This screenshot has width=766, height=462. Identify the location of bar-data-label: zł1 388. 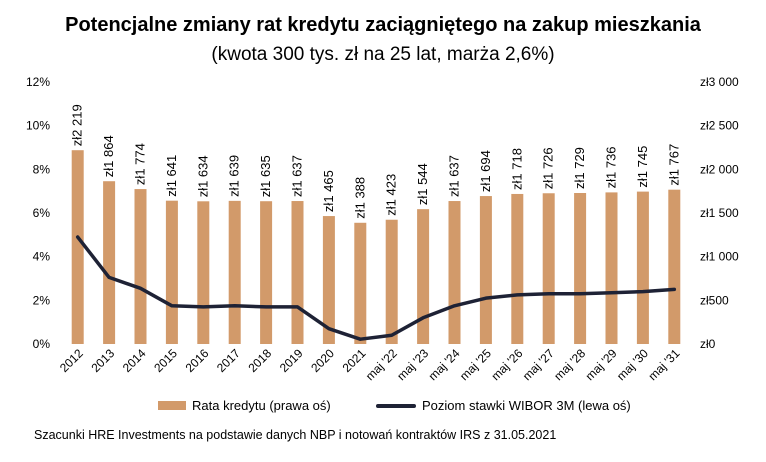
(359, 198).